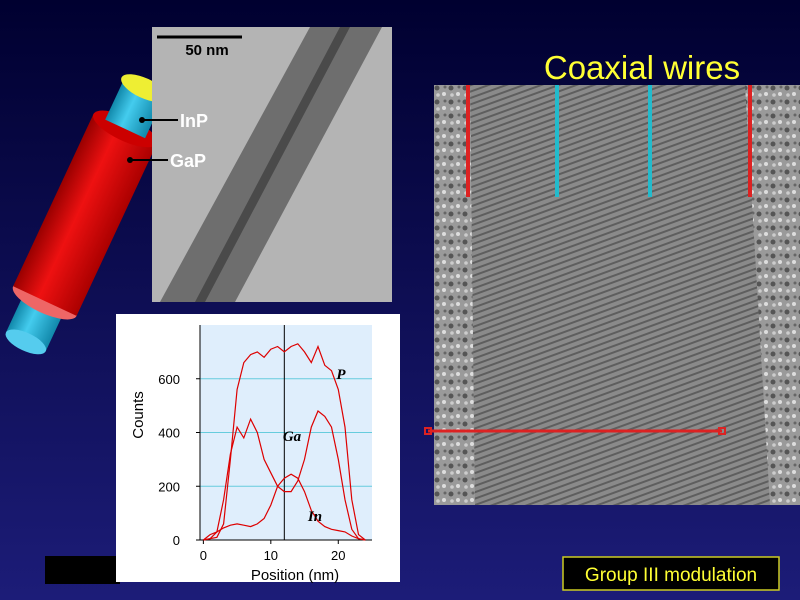 The image size is (800, 600). I want to click on x-tick-label: 0, so click(203, 555).